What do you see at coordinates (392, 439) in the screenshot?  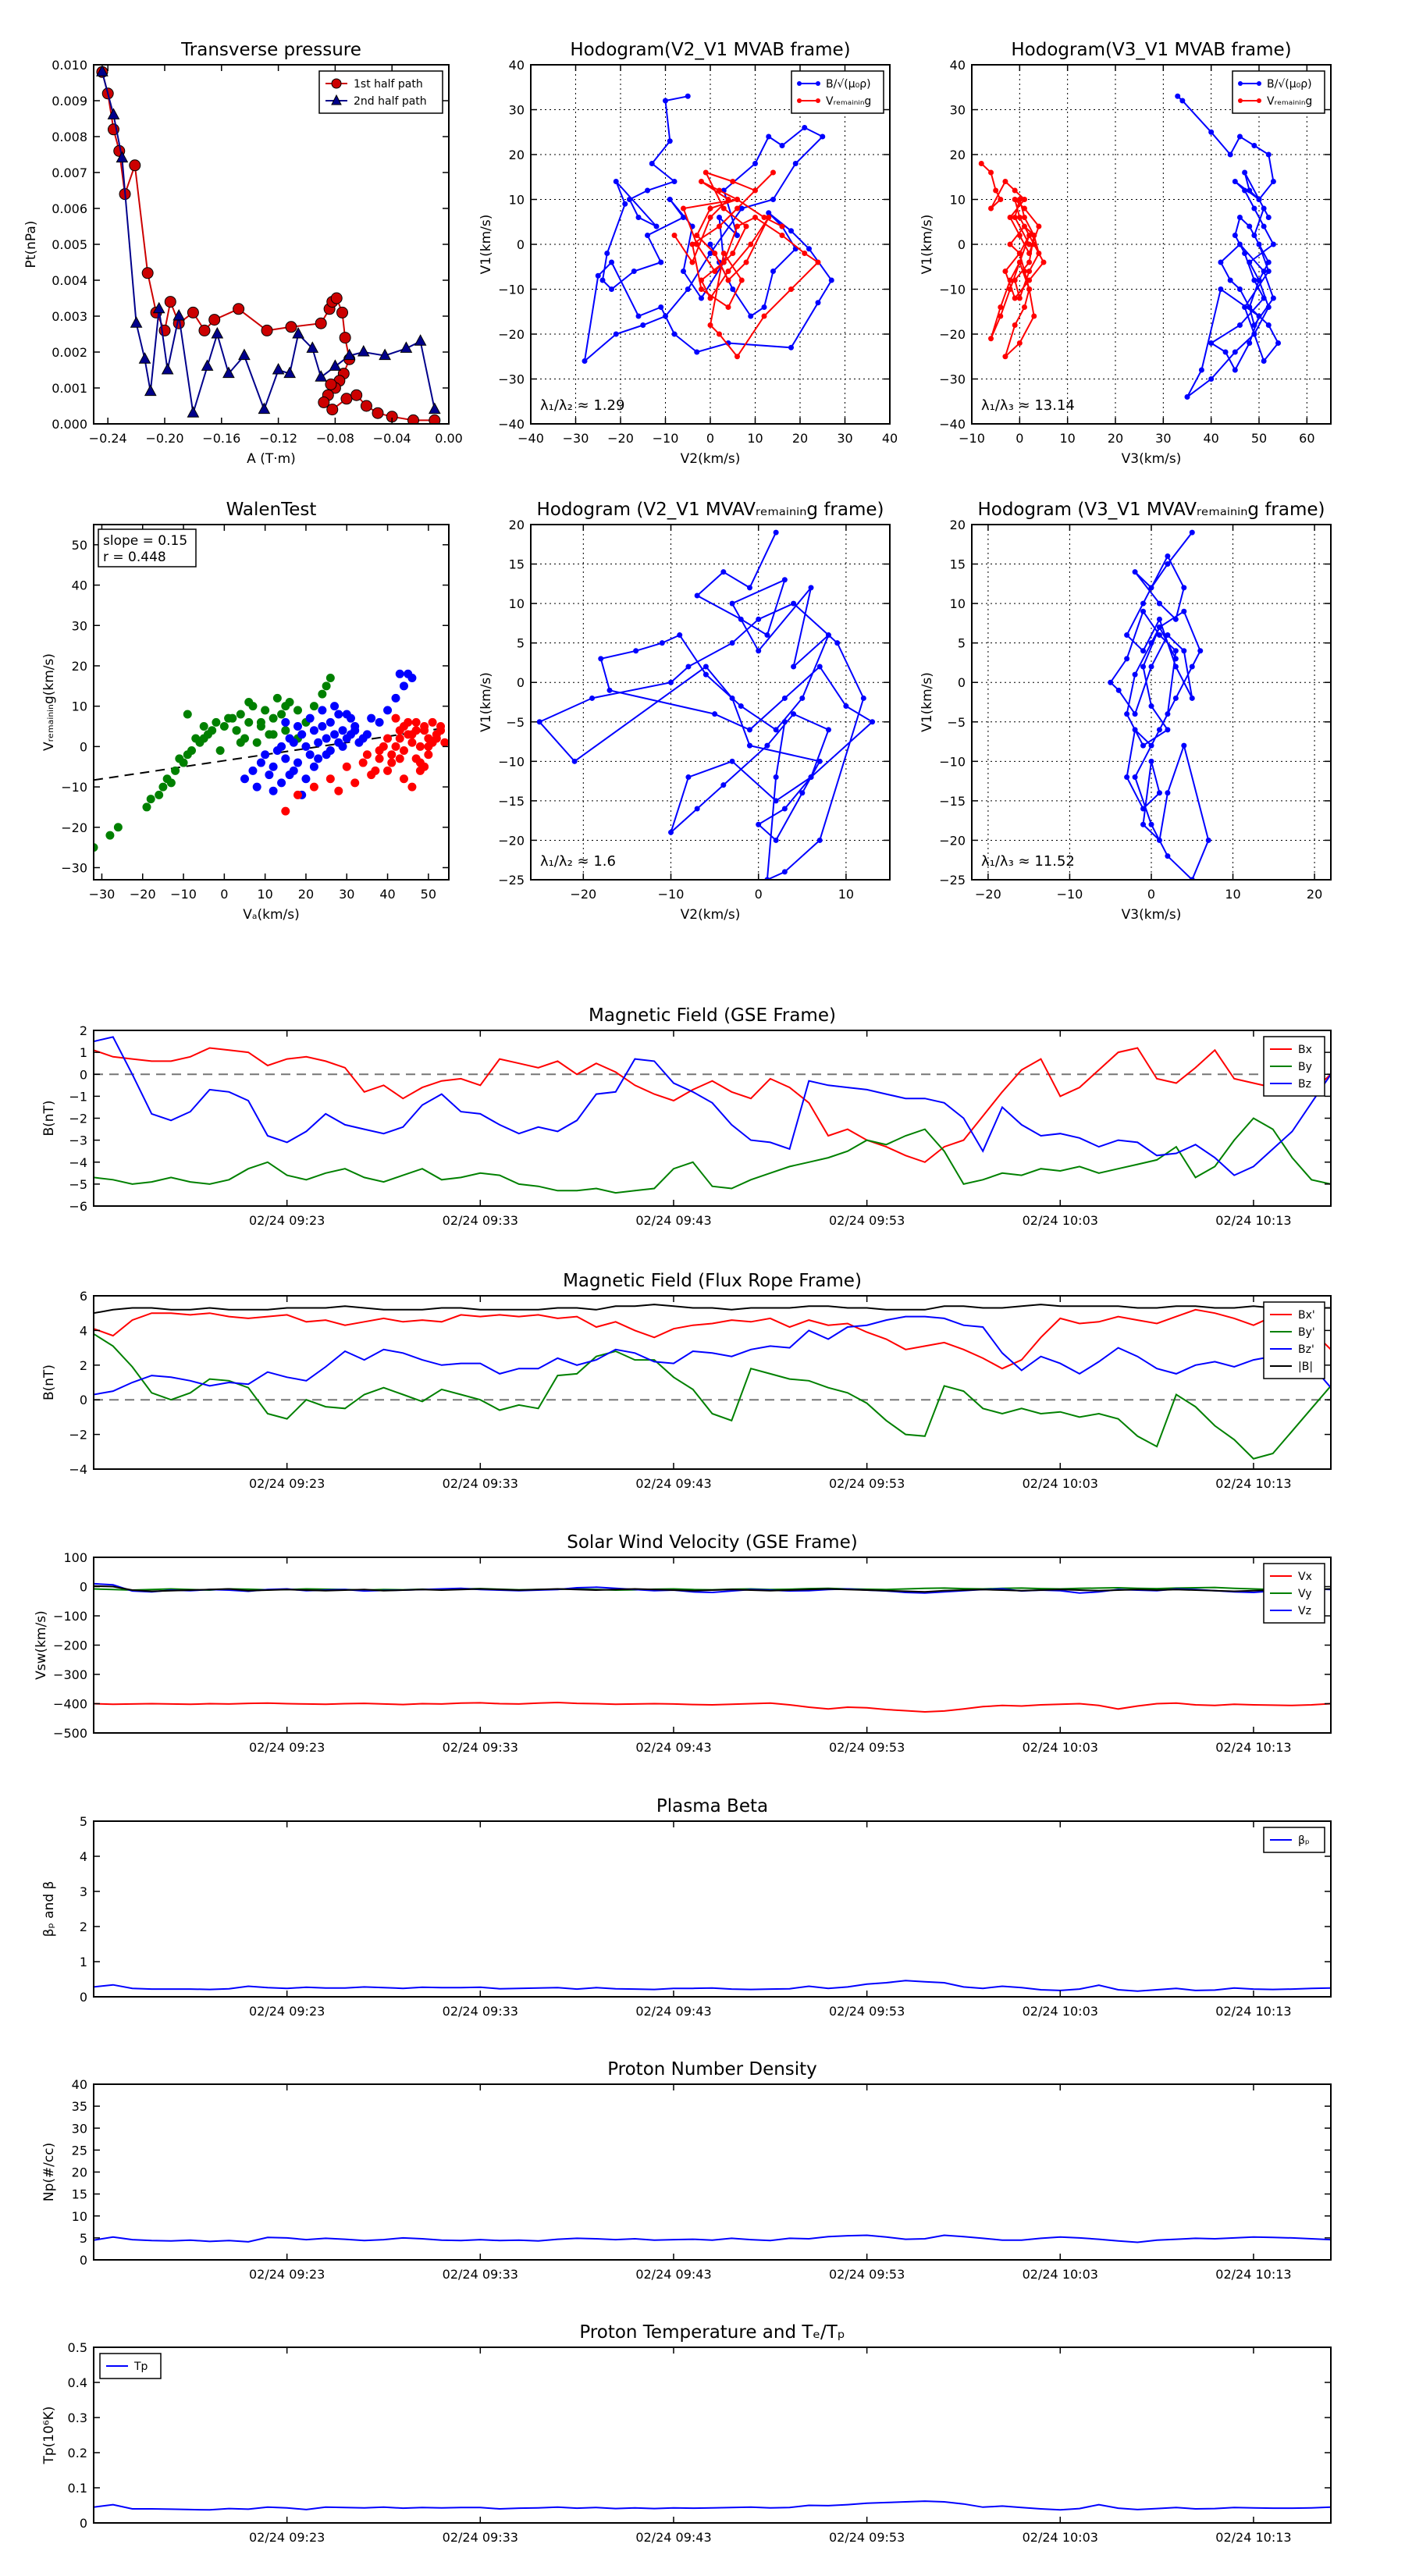 I see `x-tick-label: −0.04` at bounding box center [392, 439].